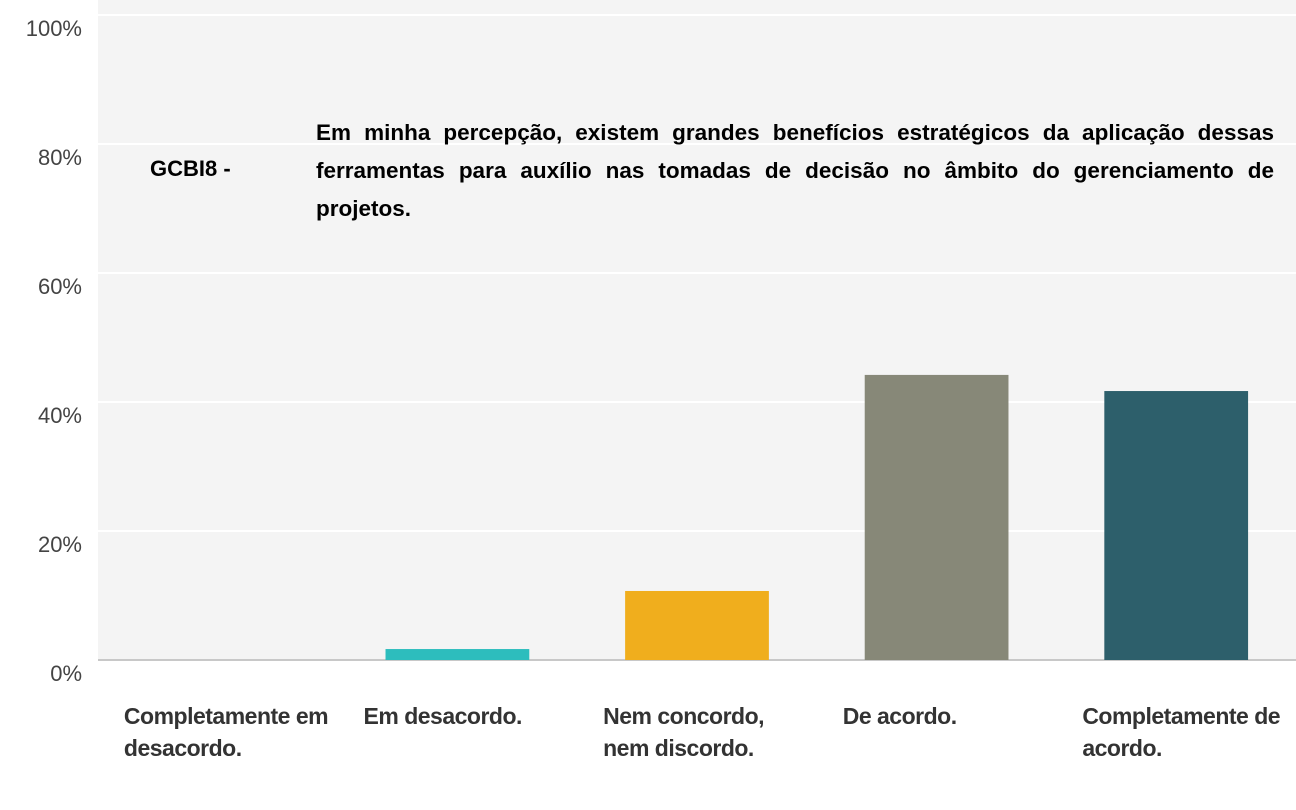  Describe the element at coordinates (60, 157) in the screenshot. I see `y-tick-label: 80%` at that location.